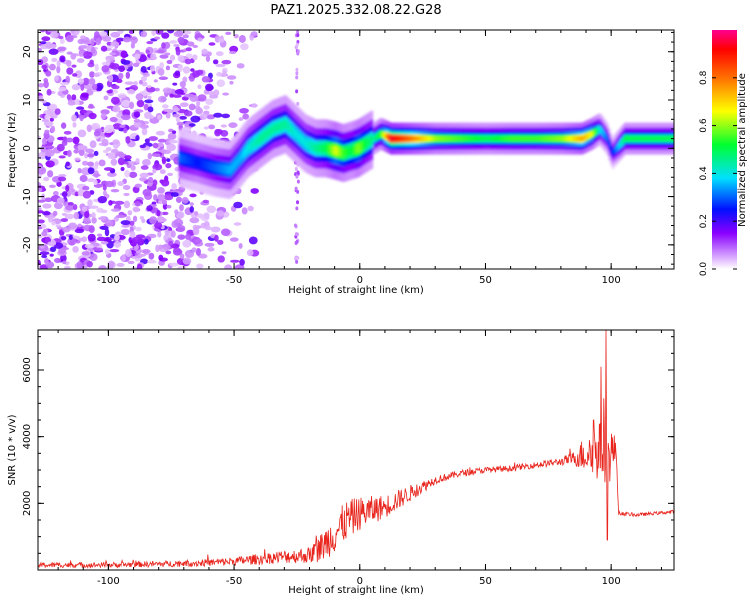 This screenshot has height=604, width=750. I want to click on colorbar-tick-label: 0.6, so click(704, 125).